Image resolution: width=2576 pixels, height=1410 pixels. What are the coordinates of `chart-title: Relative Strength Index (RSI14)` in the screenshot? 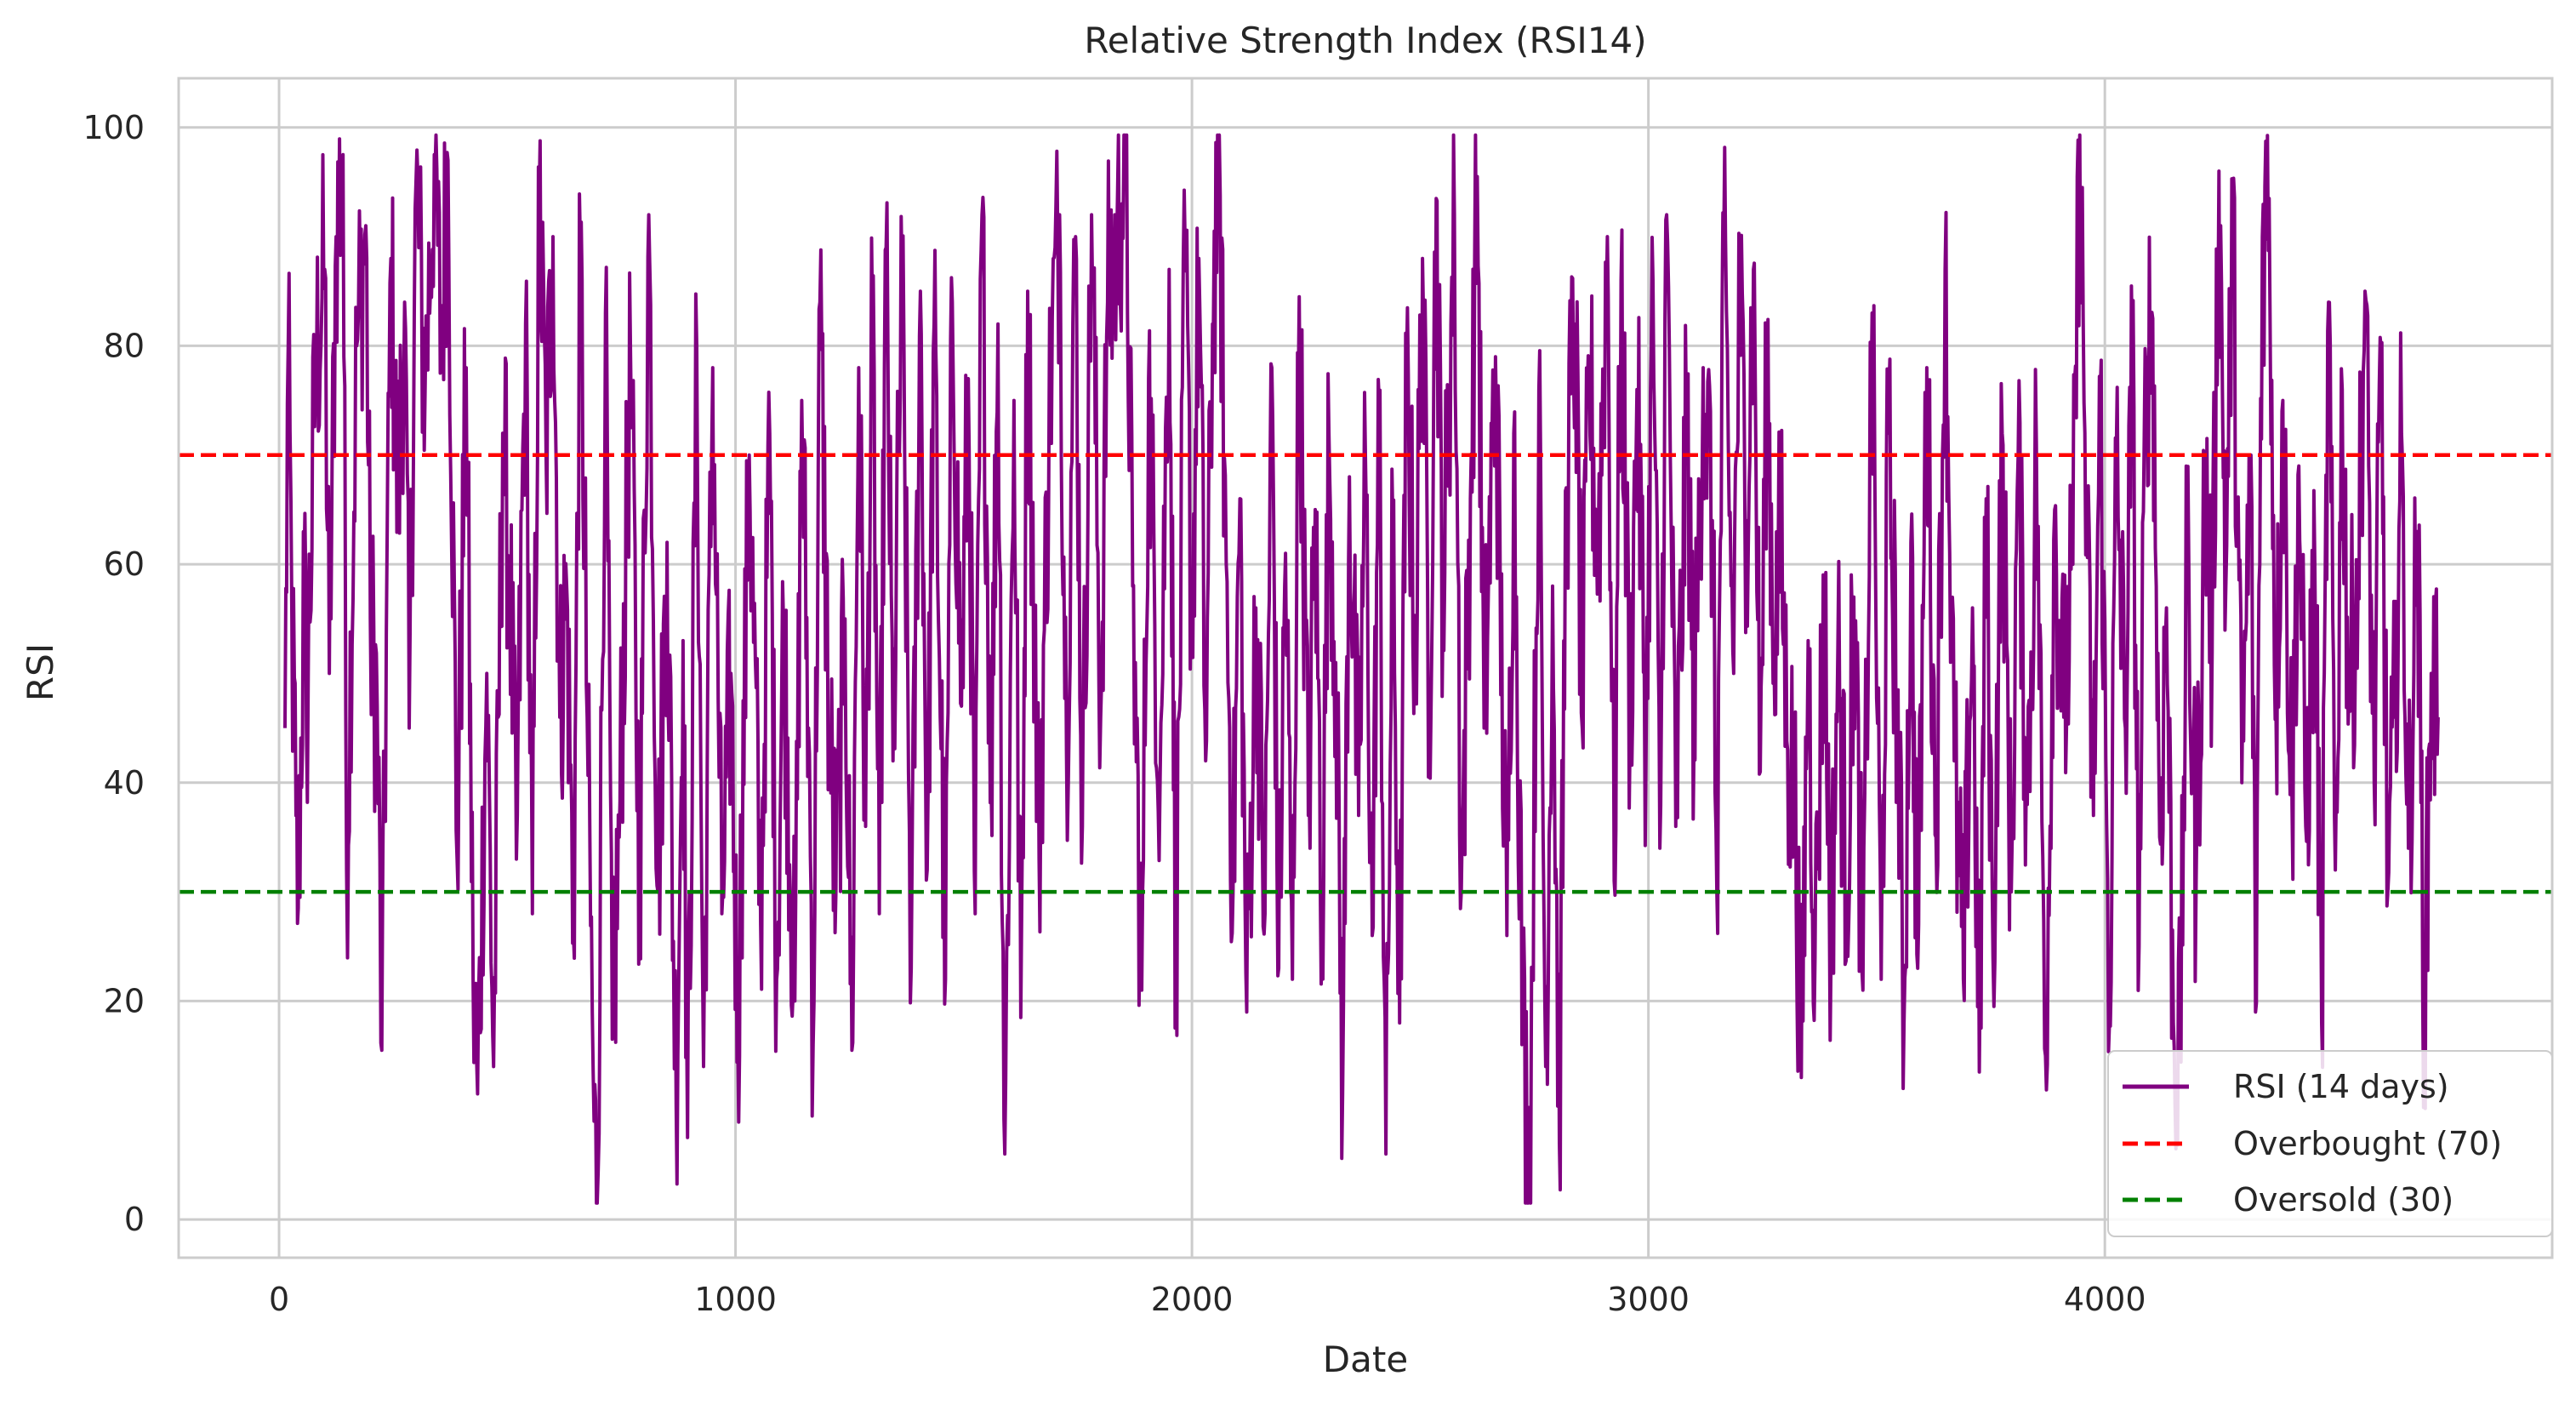 It's located at (1365, 41).